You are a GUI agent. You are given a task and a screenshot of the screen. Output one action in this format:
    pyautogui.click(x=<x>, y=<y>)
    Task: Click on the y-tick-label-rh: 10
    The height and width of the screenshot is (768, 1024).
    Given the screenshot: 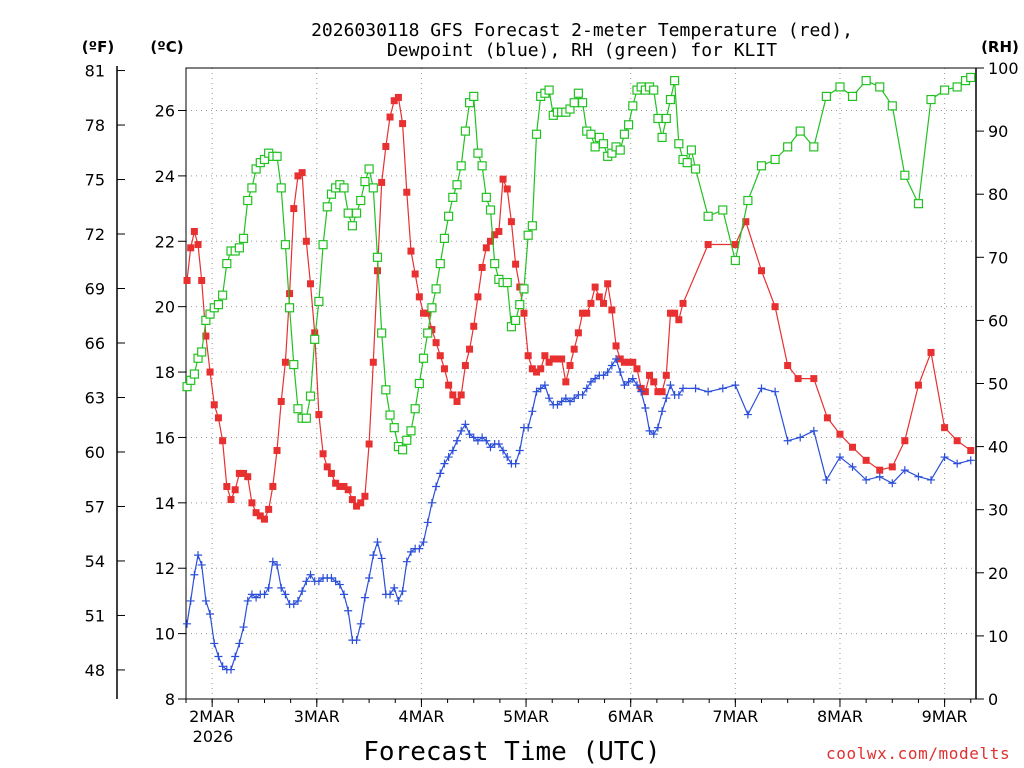 What is the action you would take?
    pyautogui.click(x=998, y=636)
    